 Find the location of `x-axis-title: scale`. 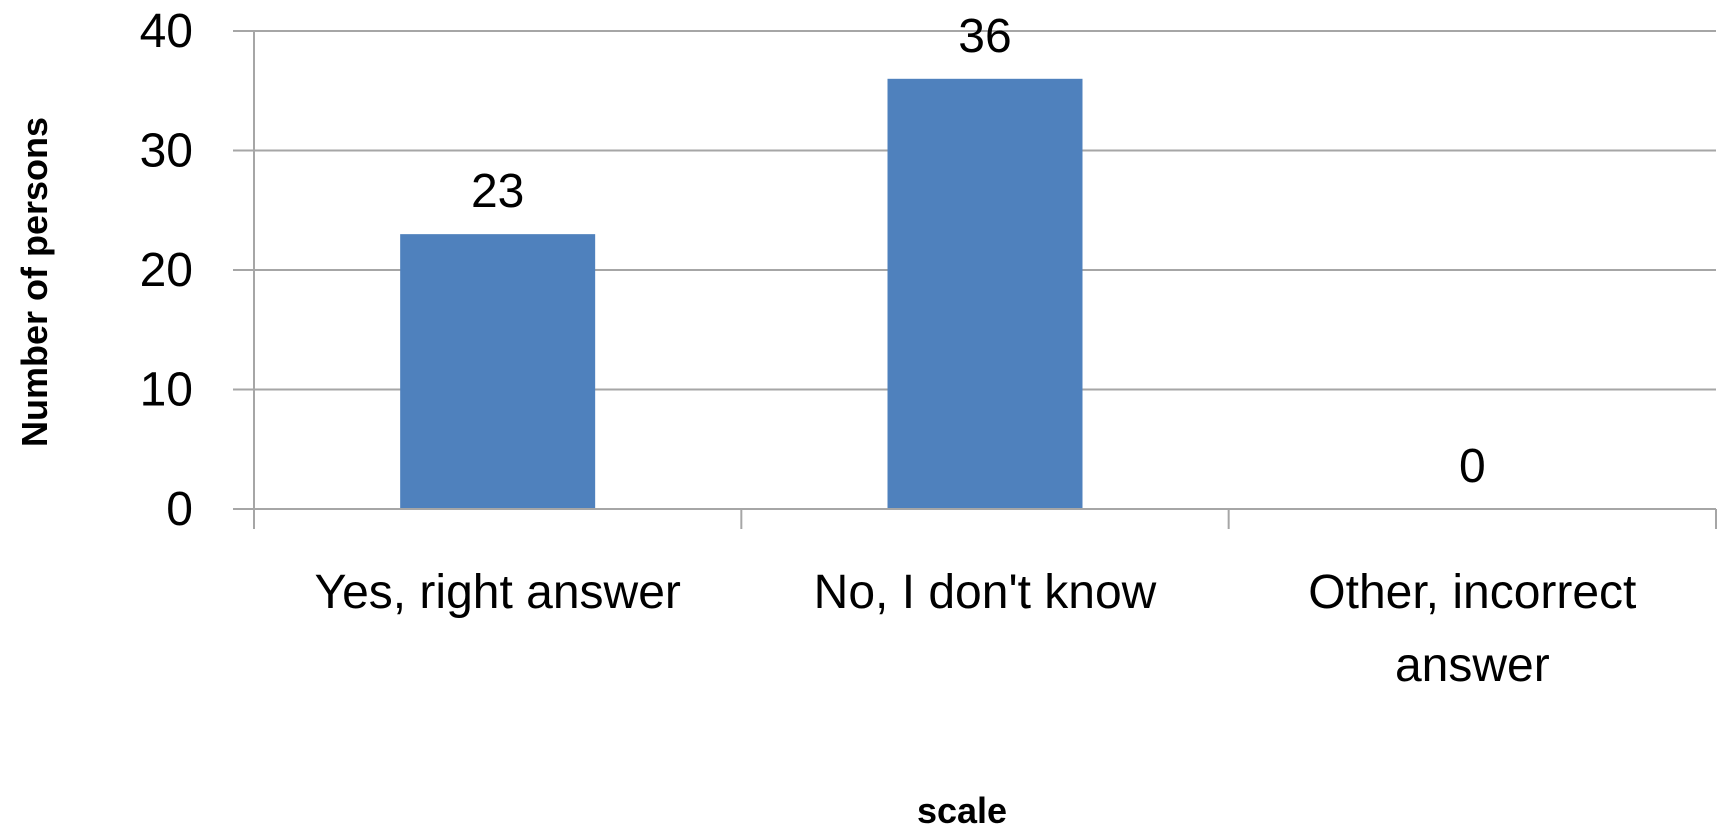

x-axis-title: scale is located at coordinates (962, 809).